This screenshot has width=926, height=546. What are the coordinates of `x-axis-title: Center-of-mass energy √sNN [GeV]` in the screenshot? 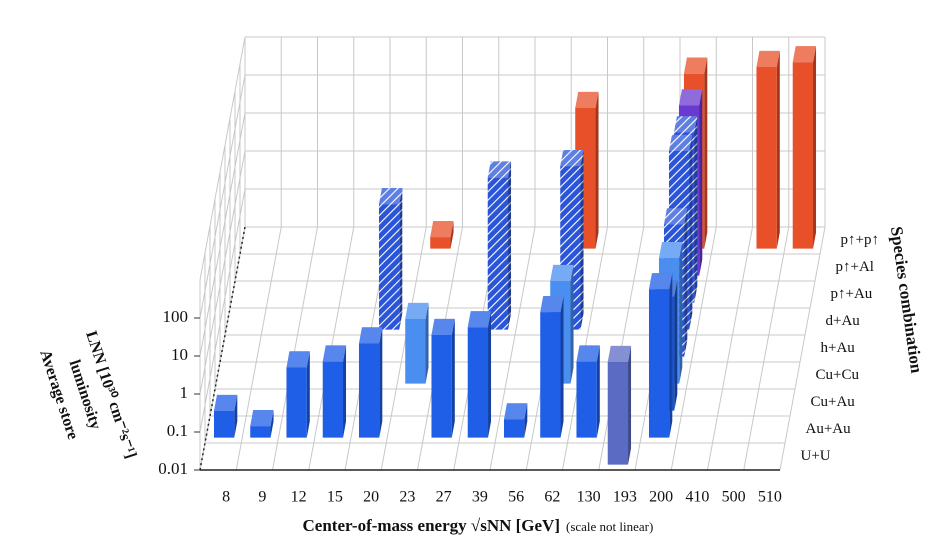 It's located at (431, 525).